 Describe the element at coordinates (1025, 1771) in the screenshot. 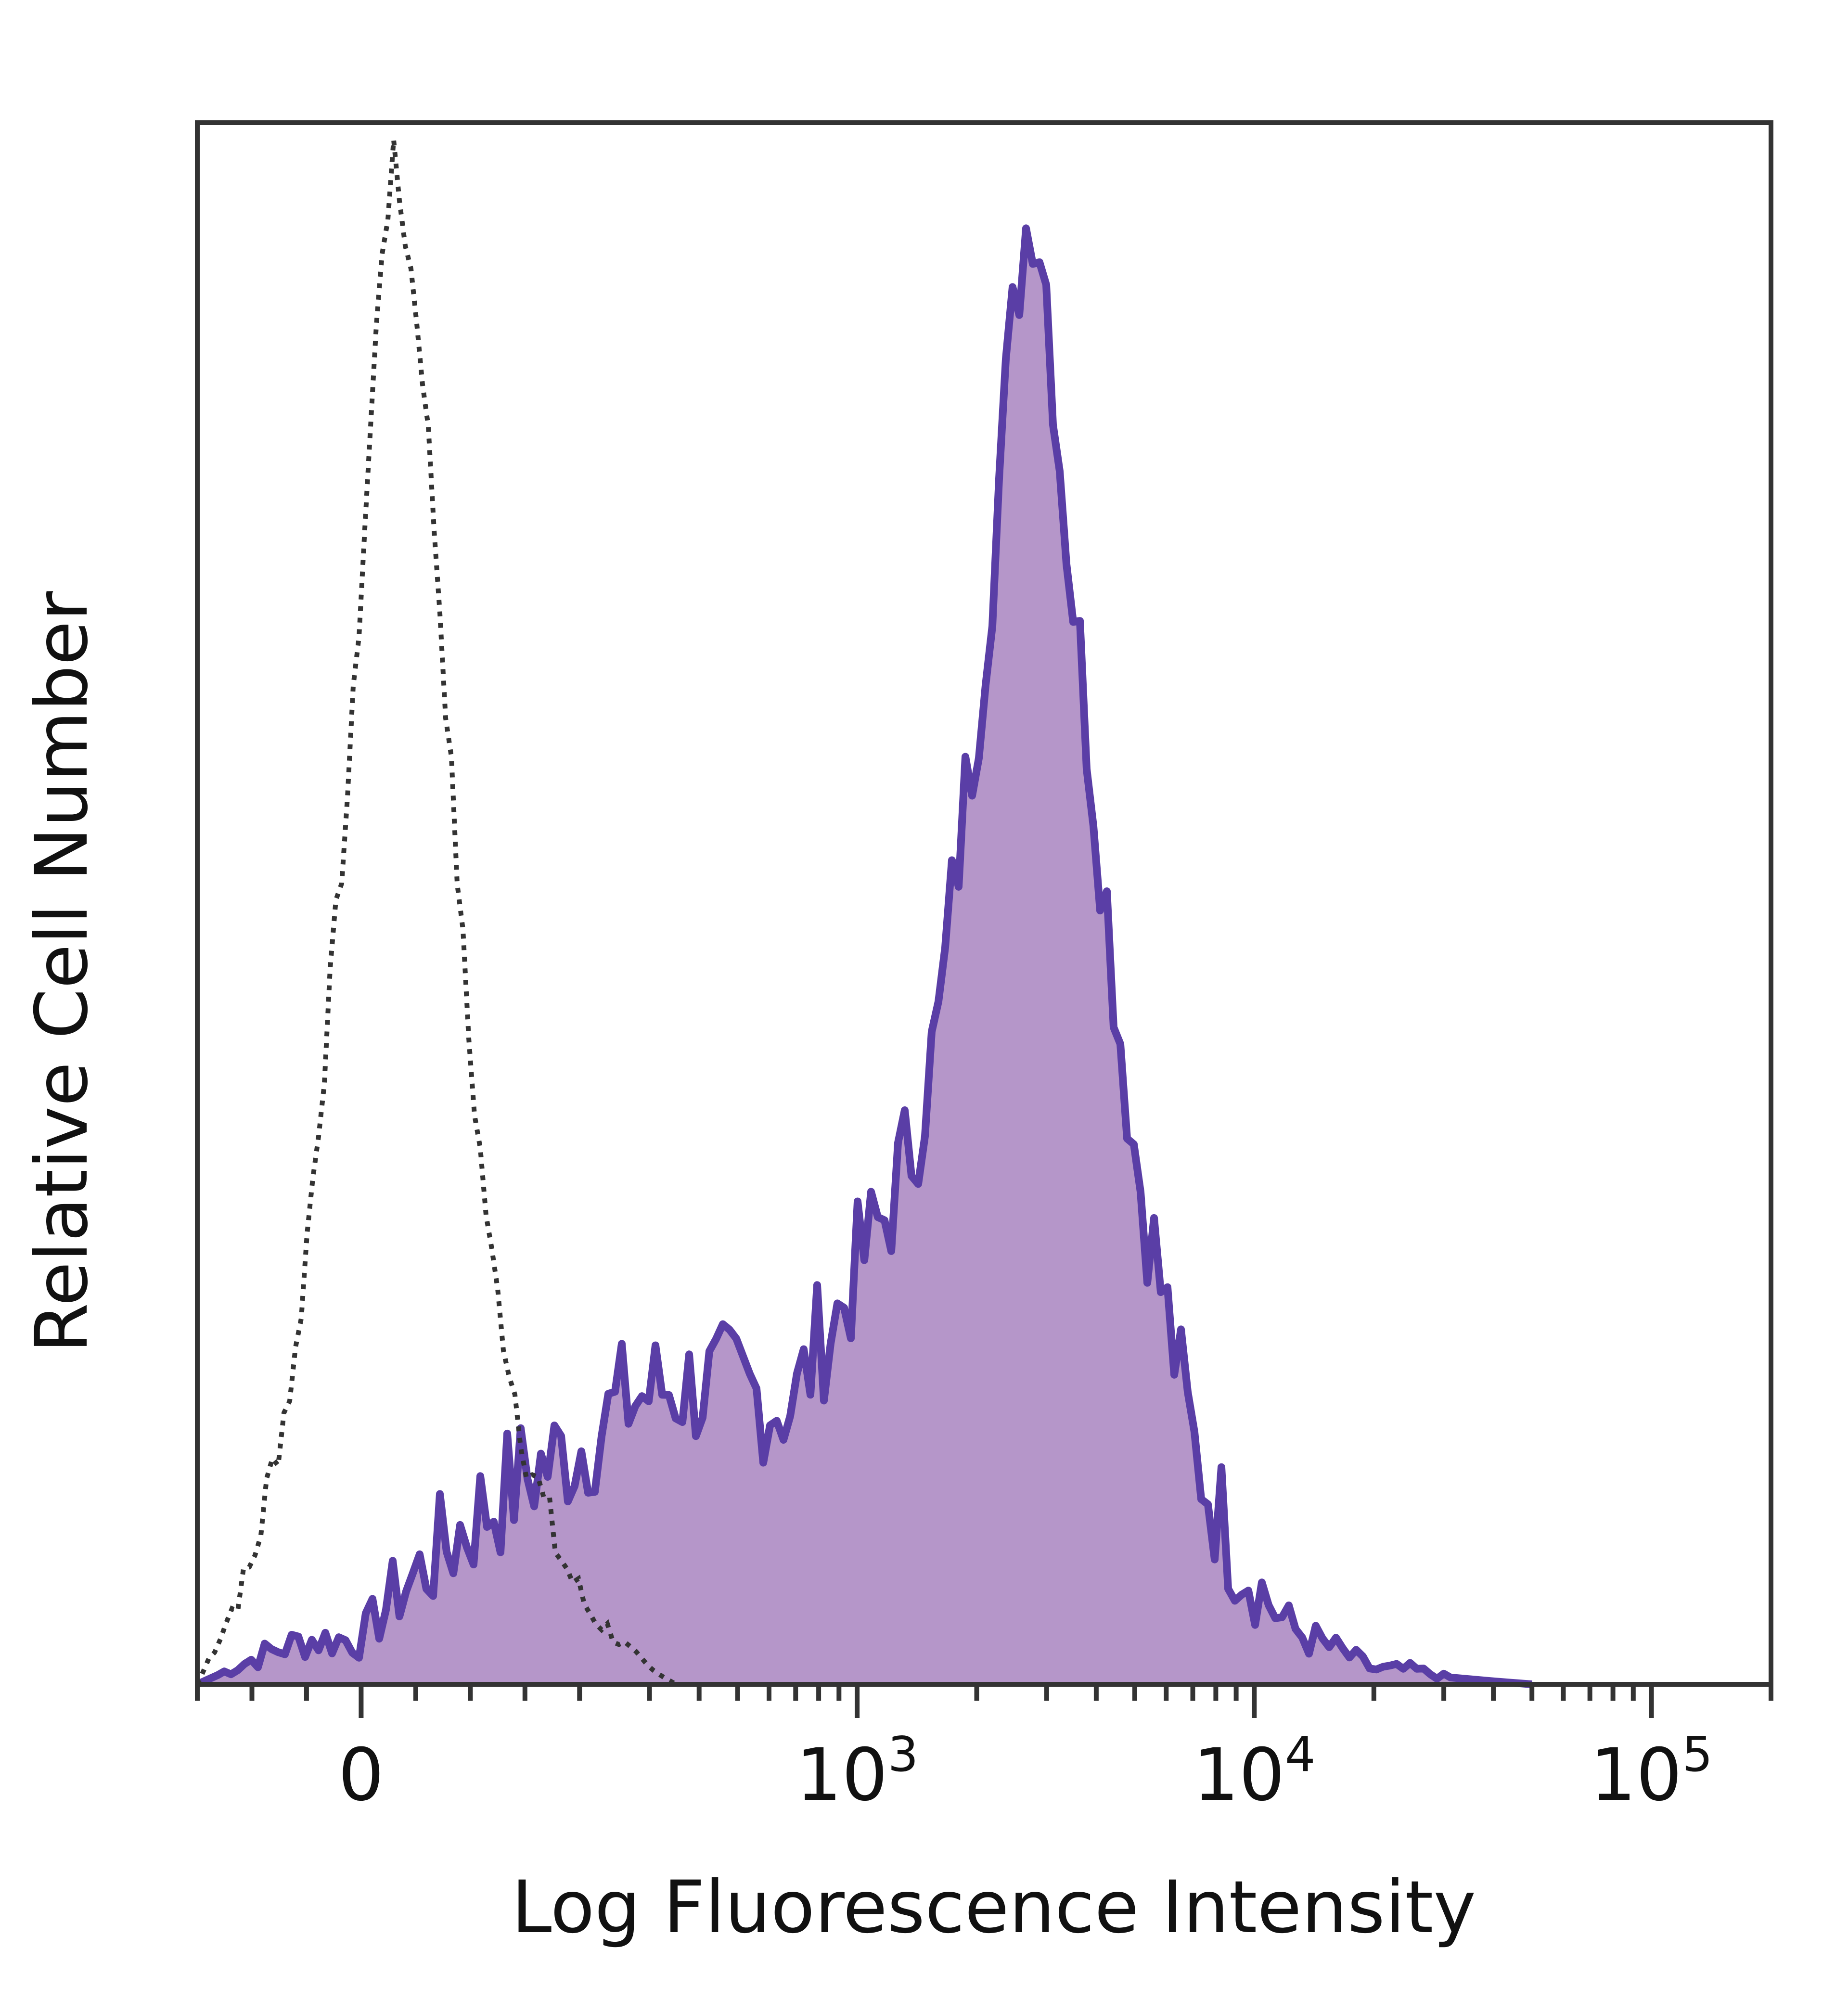

I see `x-axis-tick-labels: 0 103 104 105` at that location.